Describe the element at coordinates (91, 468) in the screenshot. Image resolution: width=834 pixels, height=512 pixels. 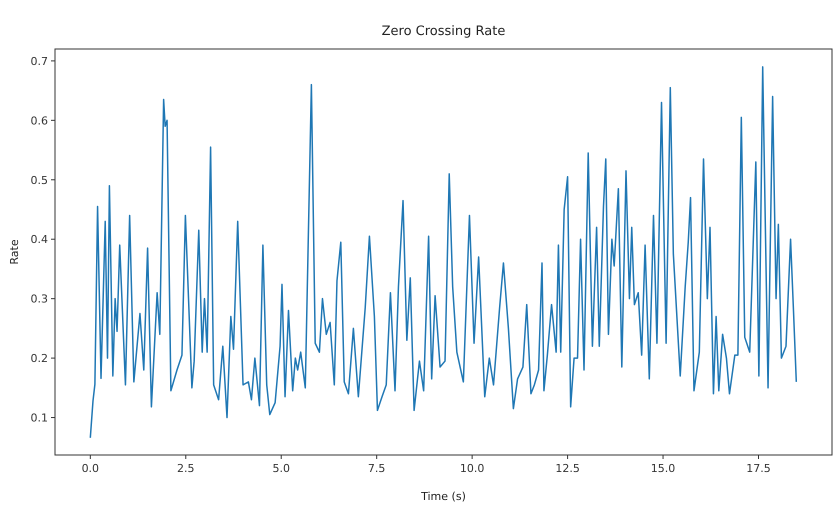
I see `x-tick-label: 0.0` at that location.